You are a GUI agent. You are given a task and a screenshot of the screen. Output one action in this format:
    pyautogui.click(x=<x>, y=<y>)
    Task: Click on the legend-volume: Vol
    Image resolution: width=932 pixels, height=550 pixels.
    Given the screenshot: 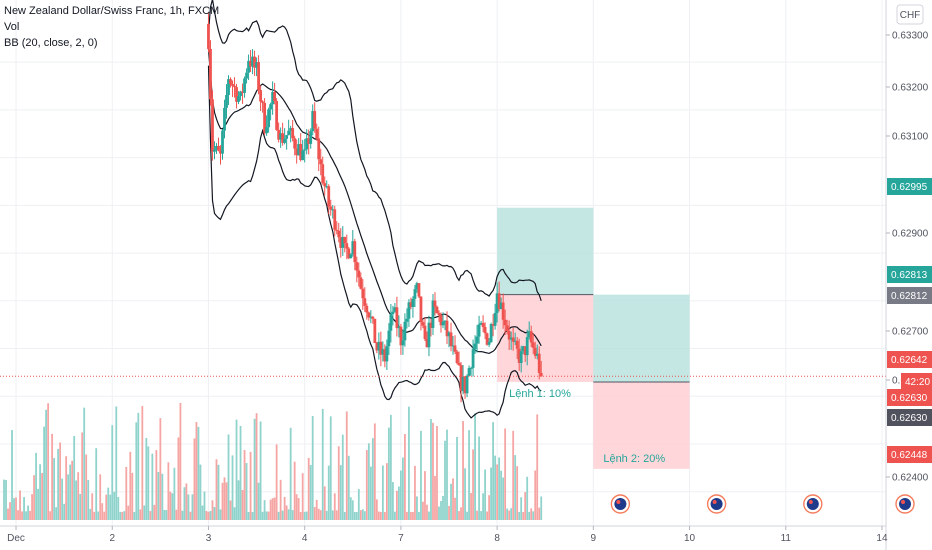 What is the action you would take?
    pyautogui.click(x=12, y=27)
    